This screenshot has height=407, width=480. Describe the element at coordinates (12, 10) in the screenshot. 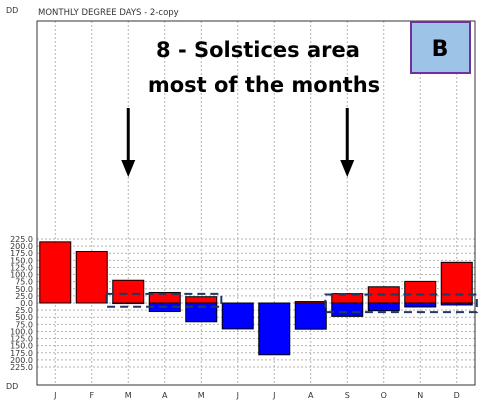

I see `y-axis-top-label: DD` at that location.